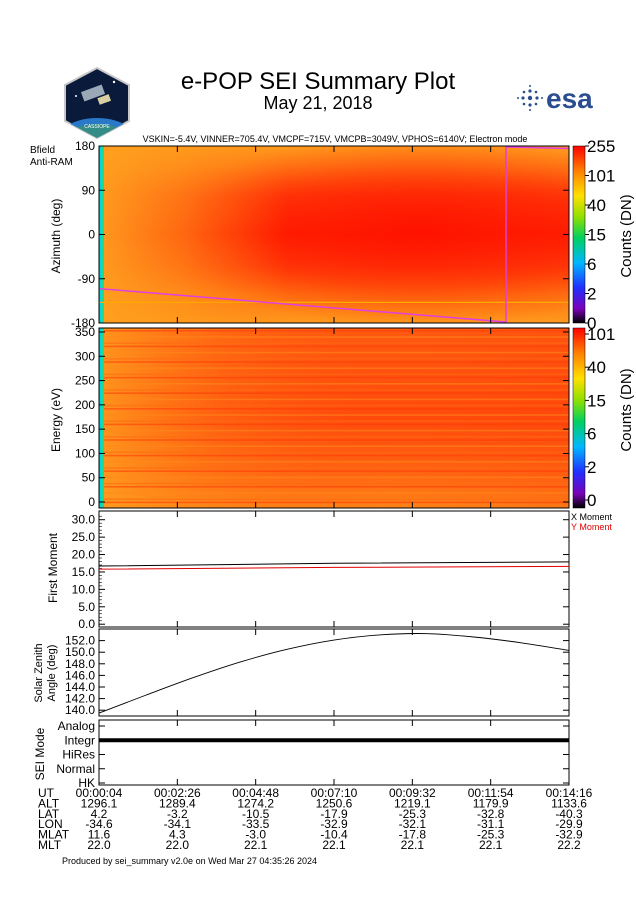 This screenshot has height=900, width=636. What do you see at coordinates (256, 824) in the screenshot?
I see `ephemeris-cell: -33.5` at bounding box center [256, 824].